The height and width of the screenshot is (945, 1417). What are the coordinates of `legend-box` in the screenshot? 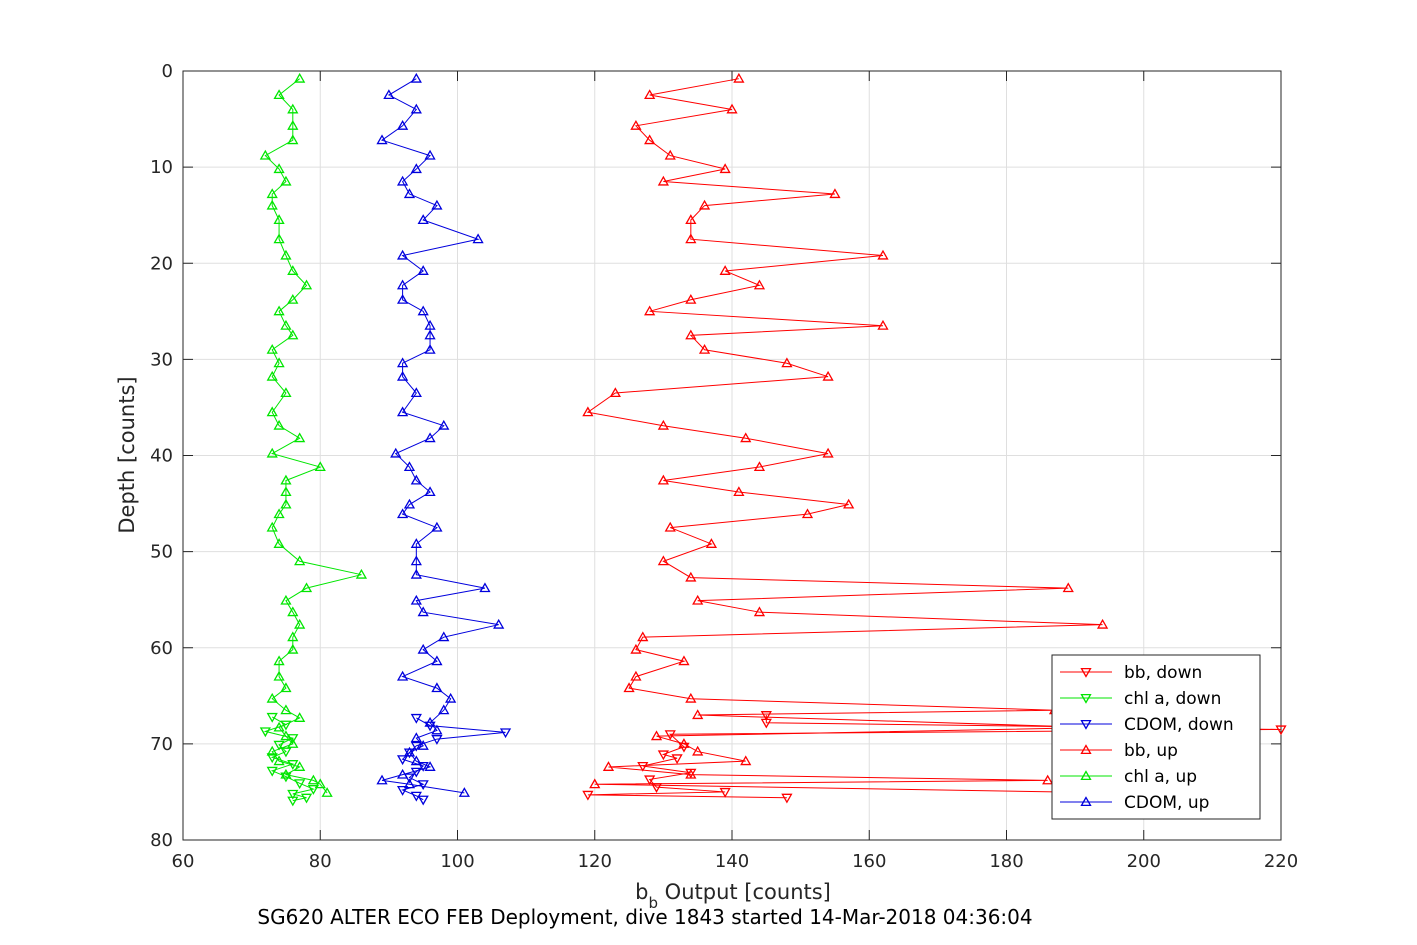 It's located at (1156, 737).